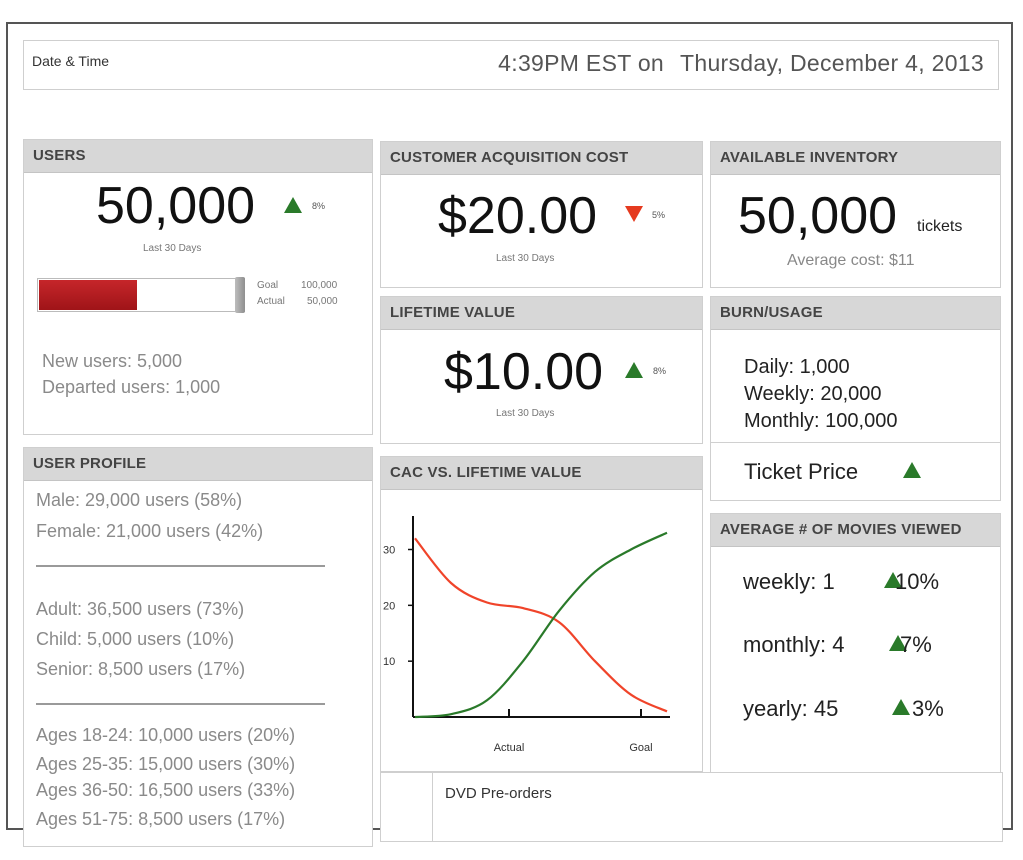 The width and height of the screenshot is (1023, 860). I want to click on movies-monthly-trend-up-icon, so click(898, 643).